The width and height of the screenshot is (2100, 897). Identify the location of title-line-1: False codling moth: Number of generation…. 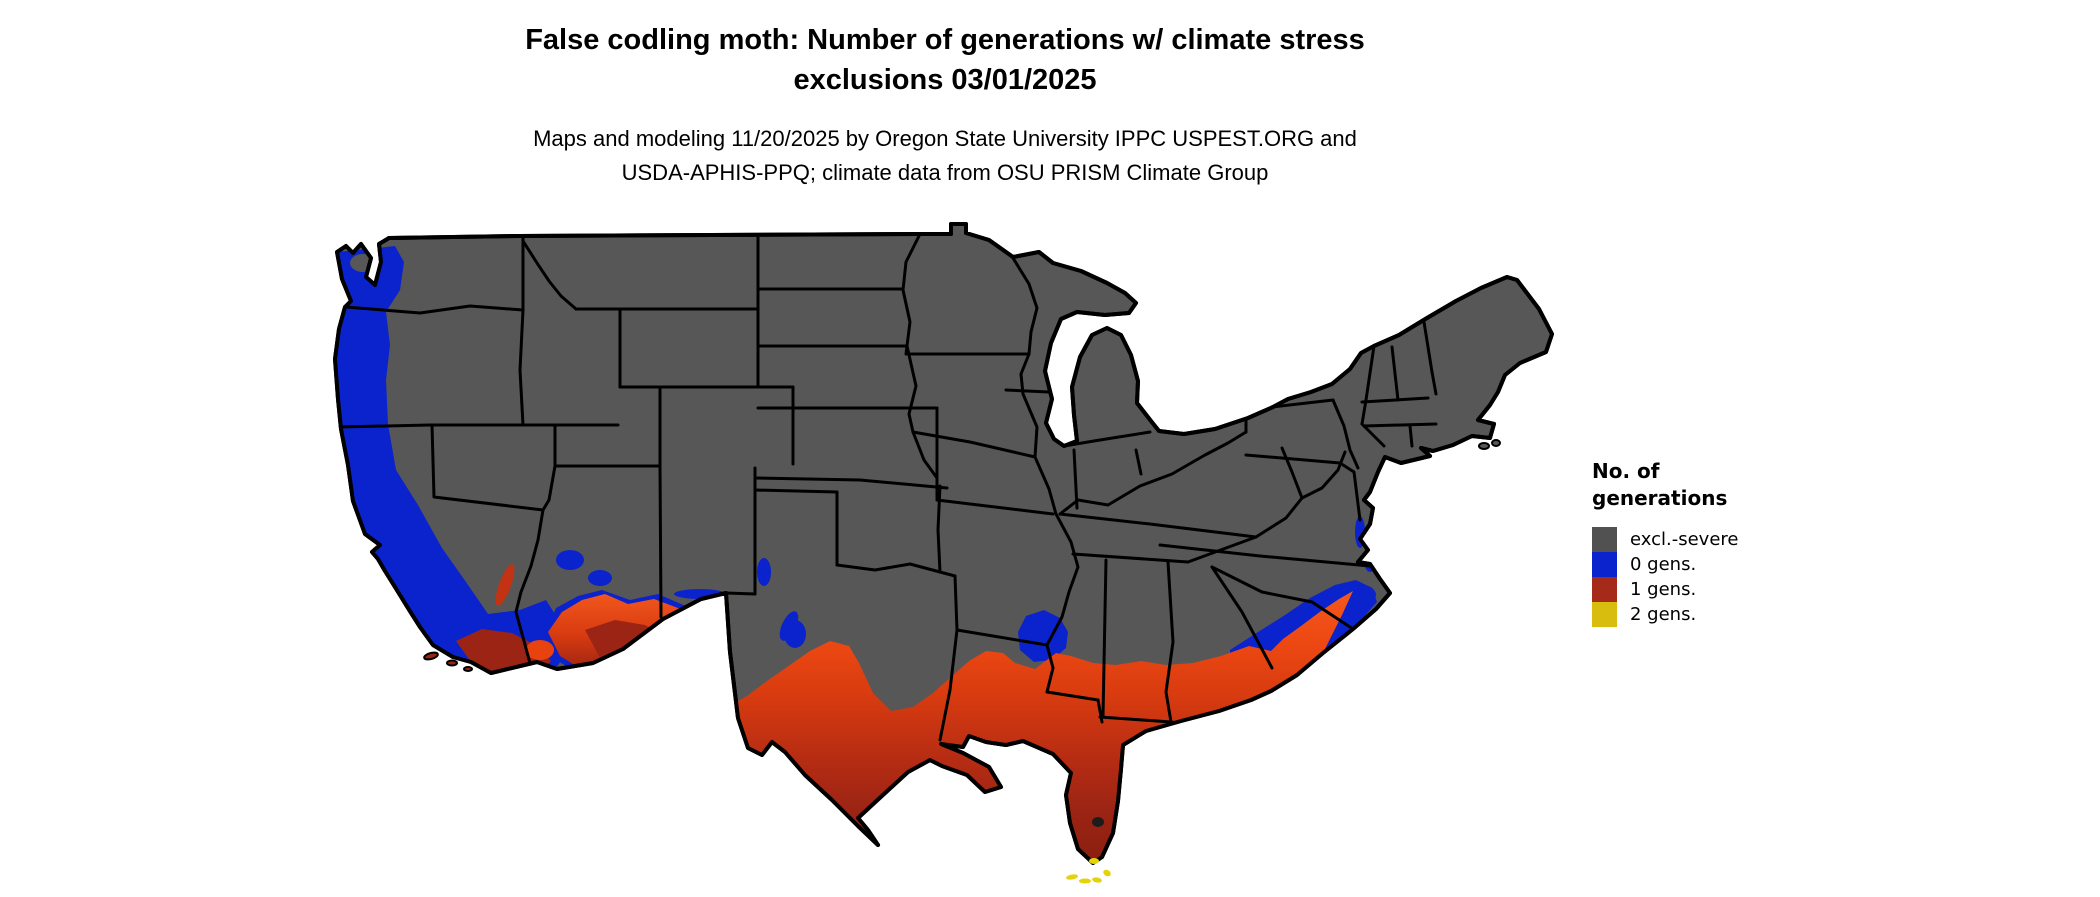
(945, 40).